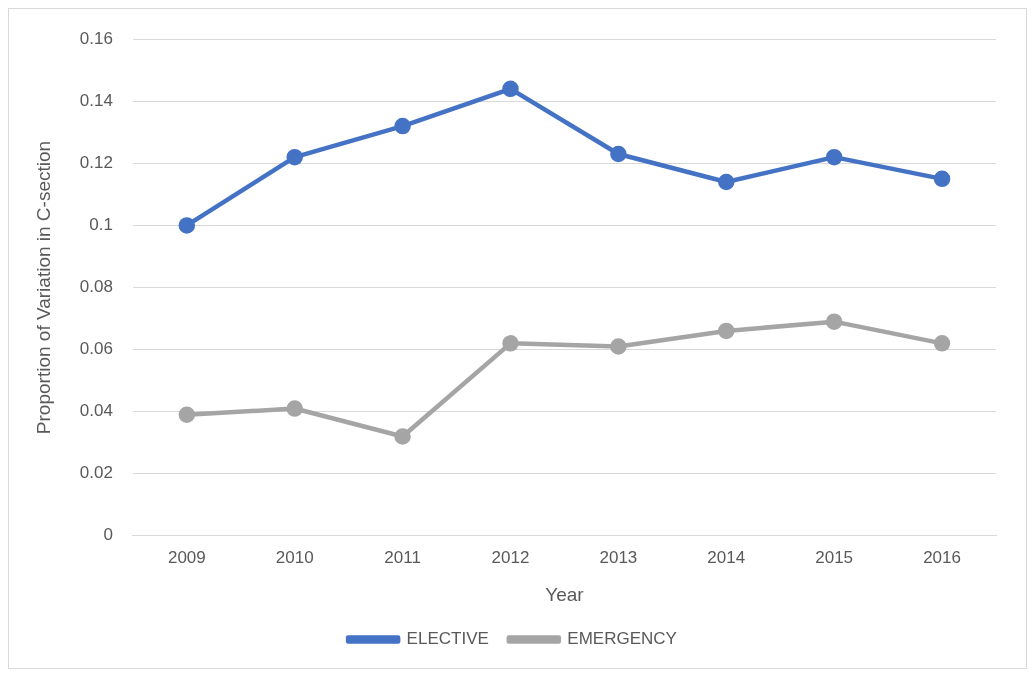 The height and width of the screenshot is (677, 1035). I want to click on x-tick-label: 2009, so click(186, 557).